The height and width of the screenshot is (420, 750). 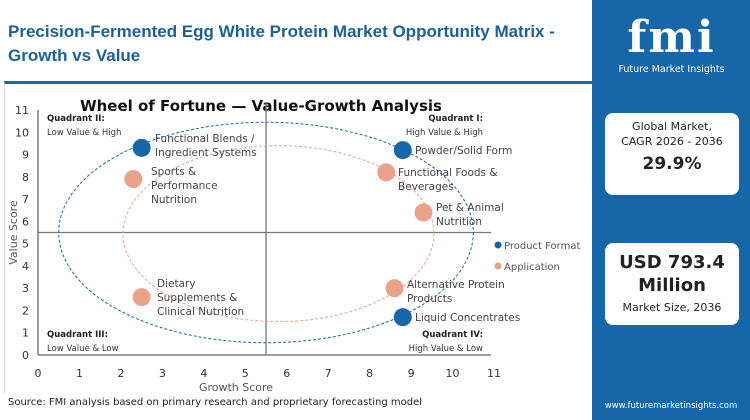 I want to click on point-label: Functional Foods &, so click(x=448, y=173).